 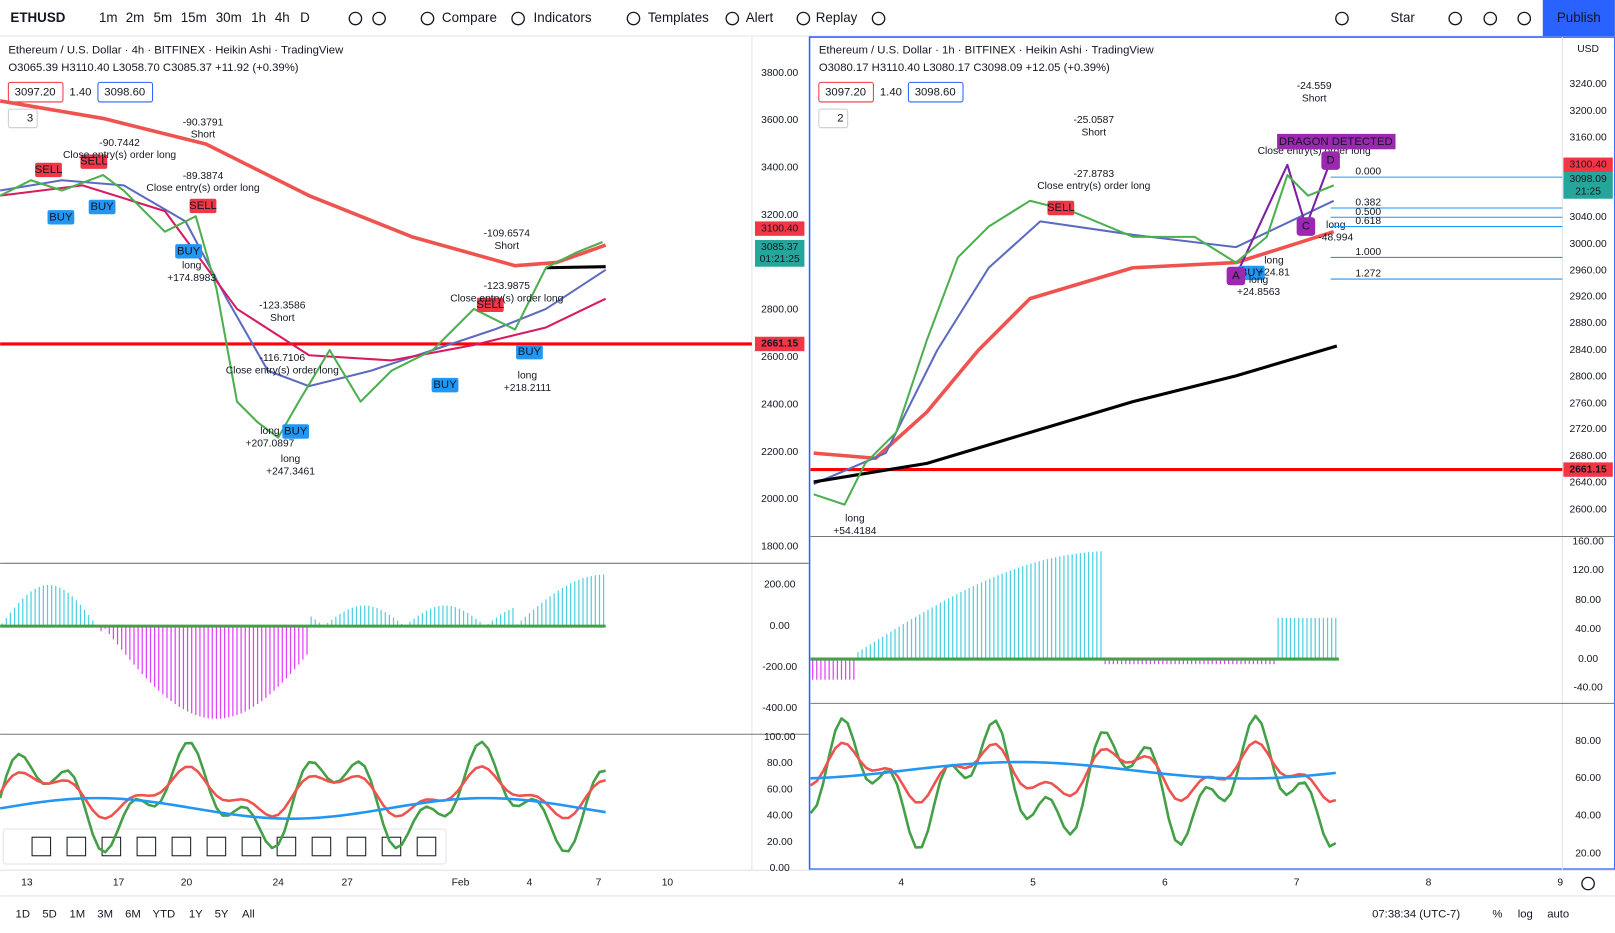 I want to click on strategy-annotation: -48.994, so click(x=1335, y=238).